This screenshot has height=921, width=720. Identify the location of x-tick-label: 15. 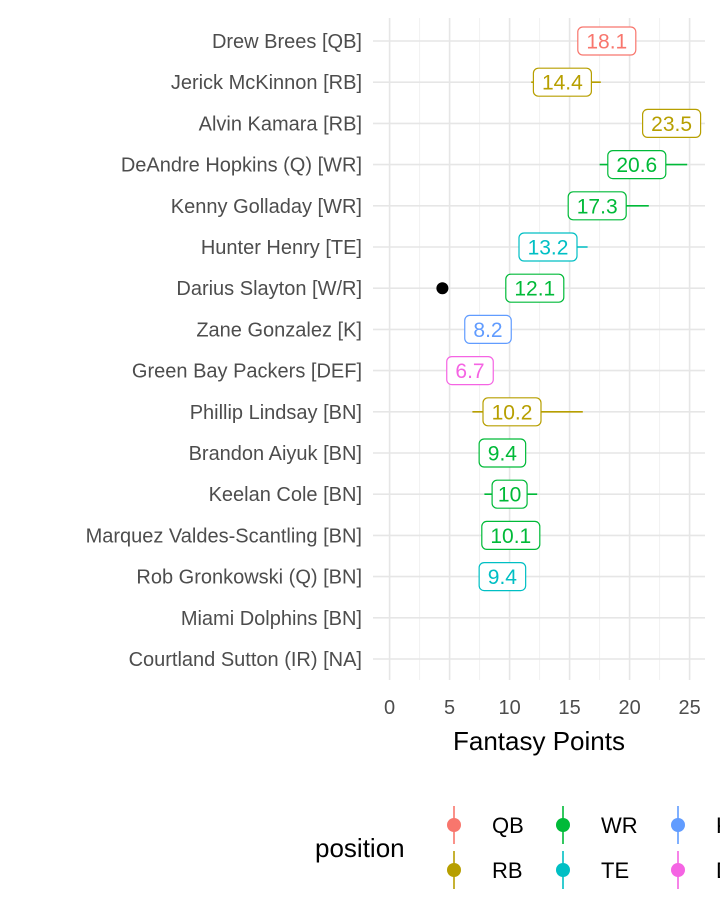
(569, 708).